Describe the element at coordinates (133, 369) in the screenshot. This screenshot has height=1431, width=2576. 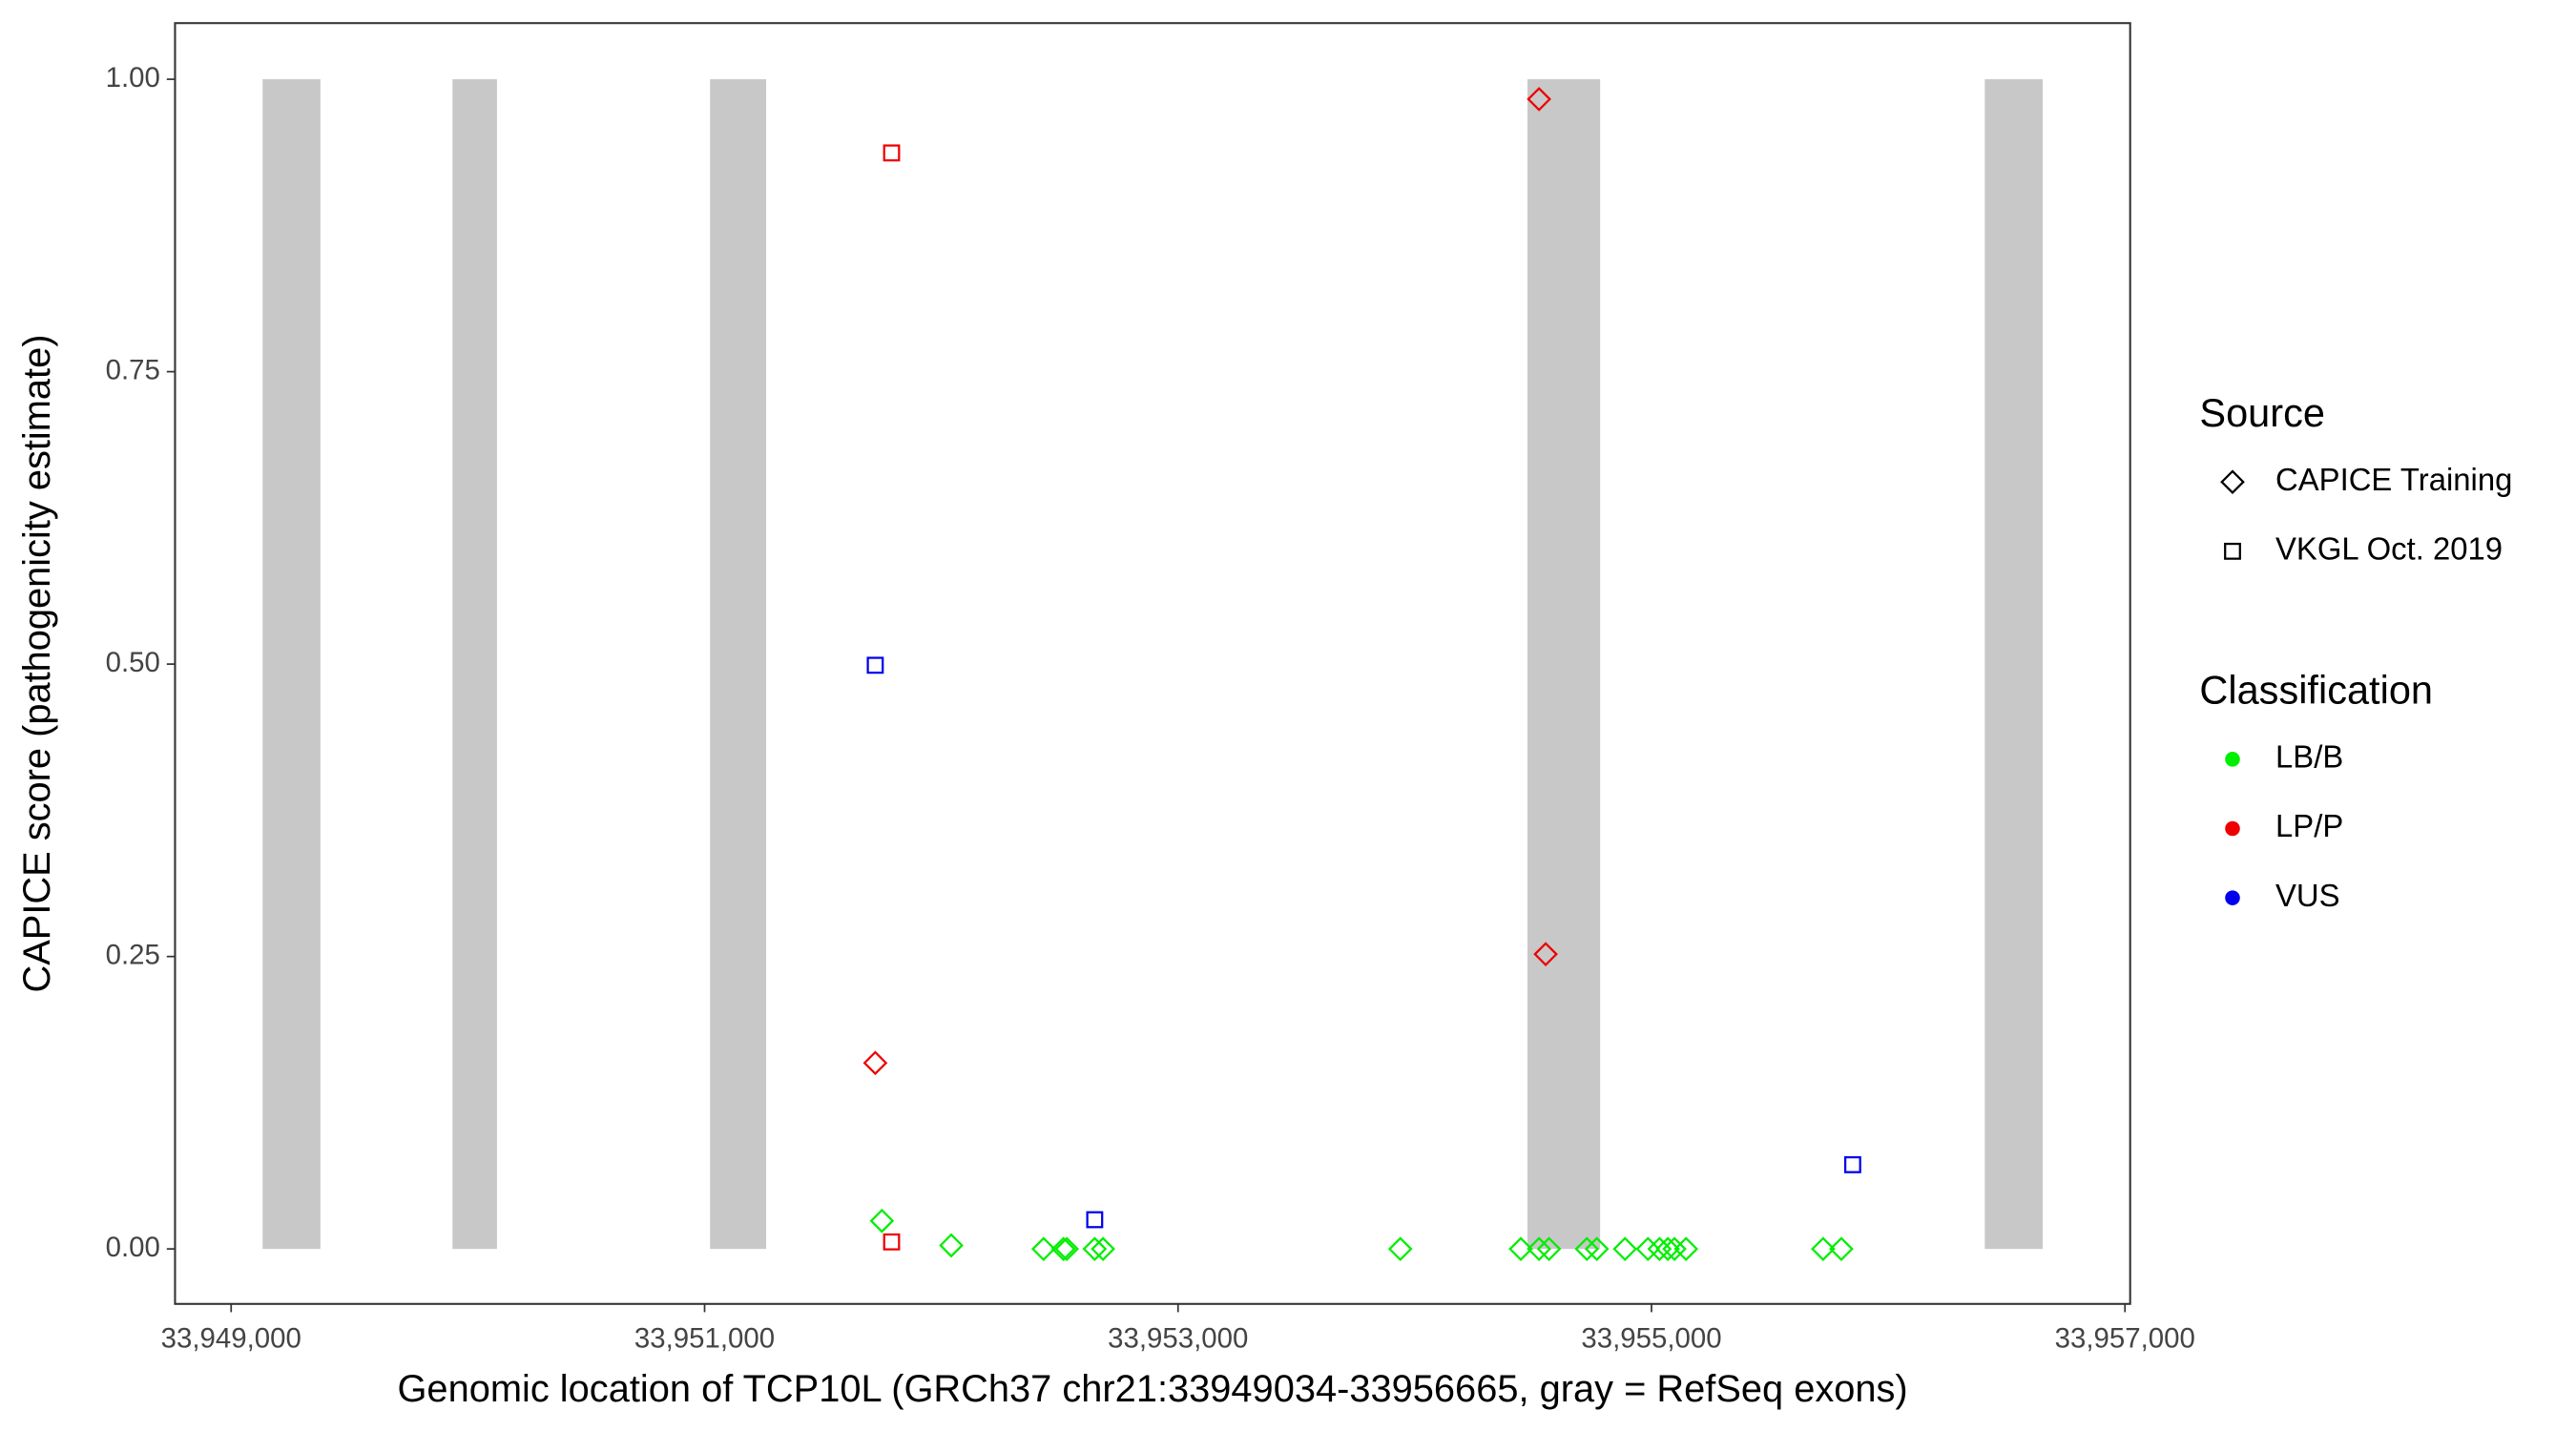
I see `y-tick-label: 0.75` at that location.